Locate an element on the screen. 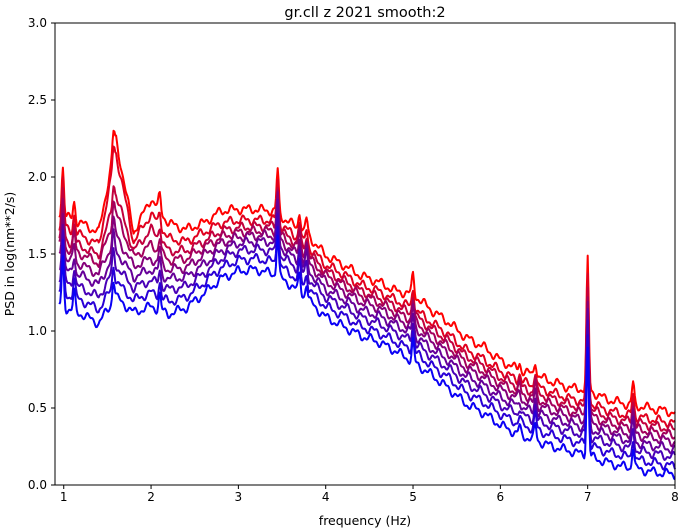  x-tick-label: 8 is located at coordinates (675, 497).